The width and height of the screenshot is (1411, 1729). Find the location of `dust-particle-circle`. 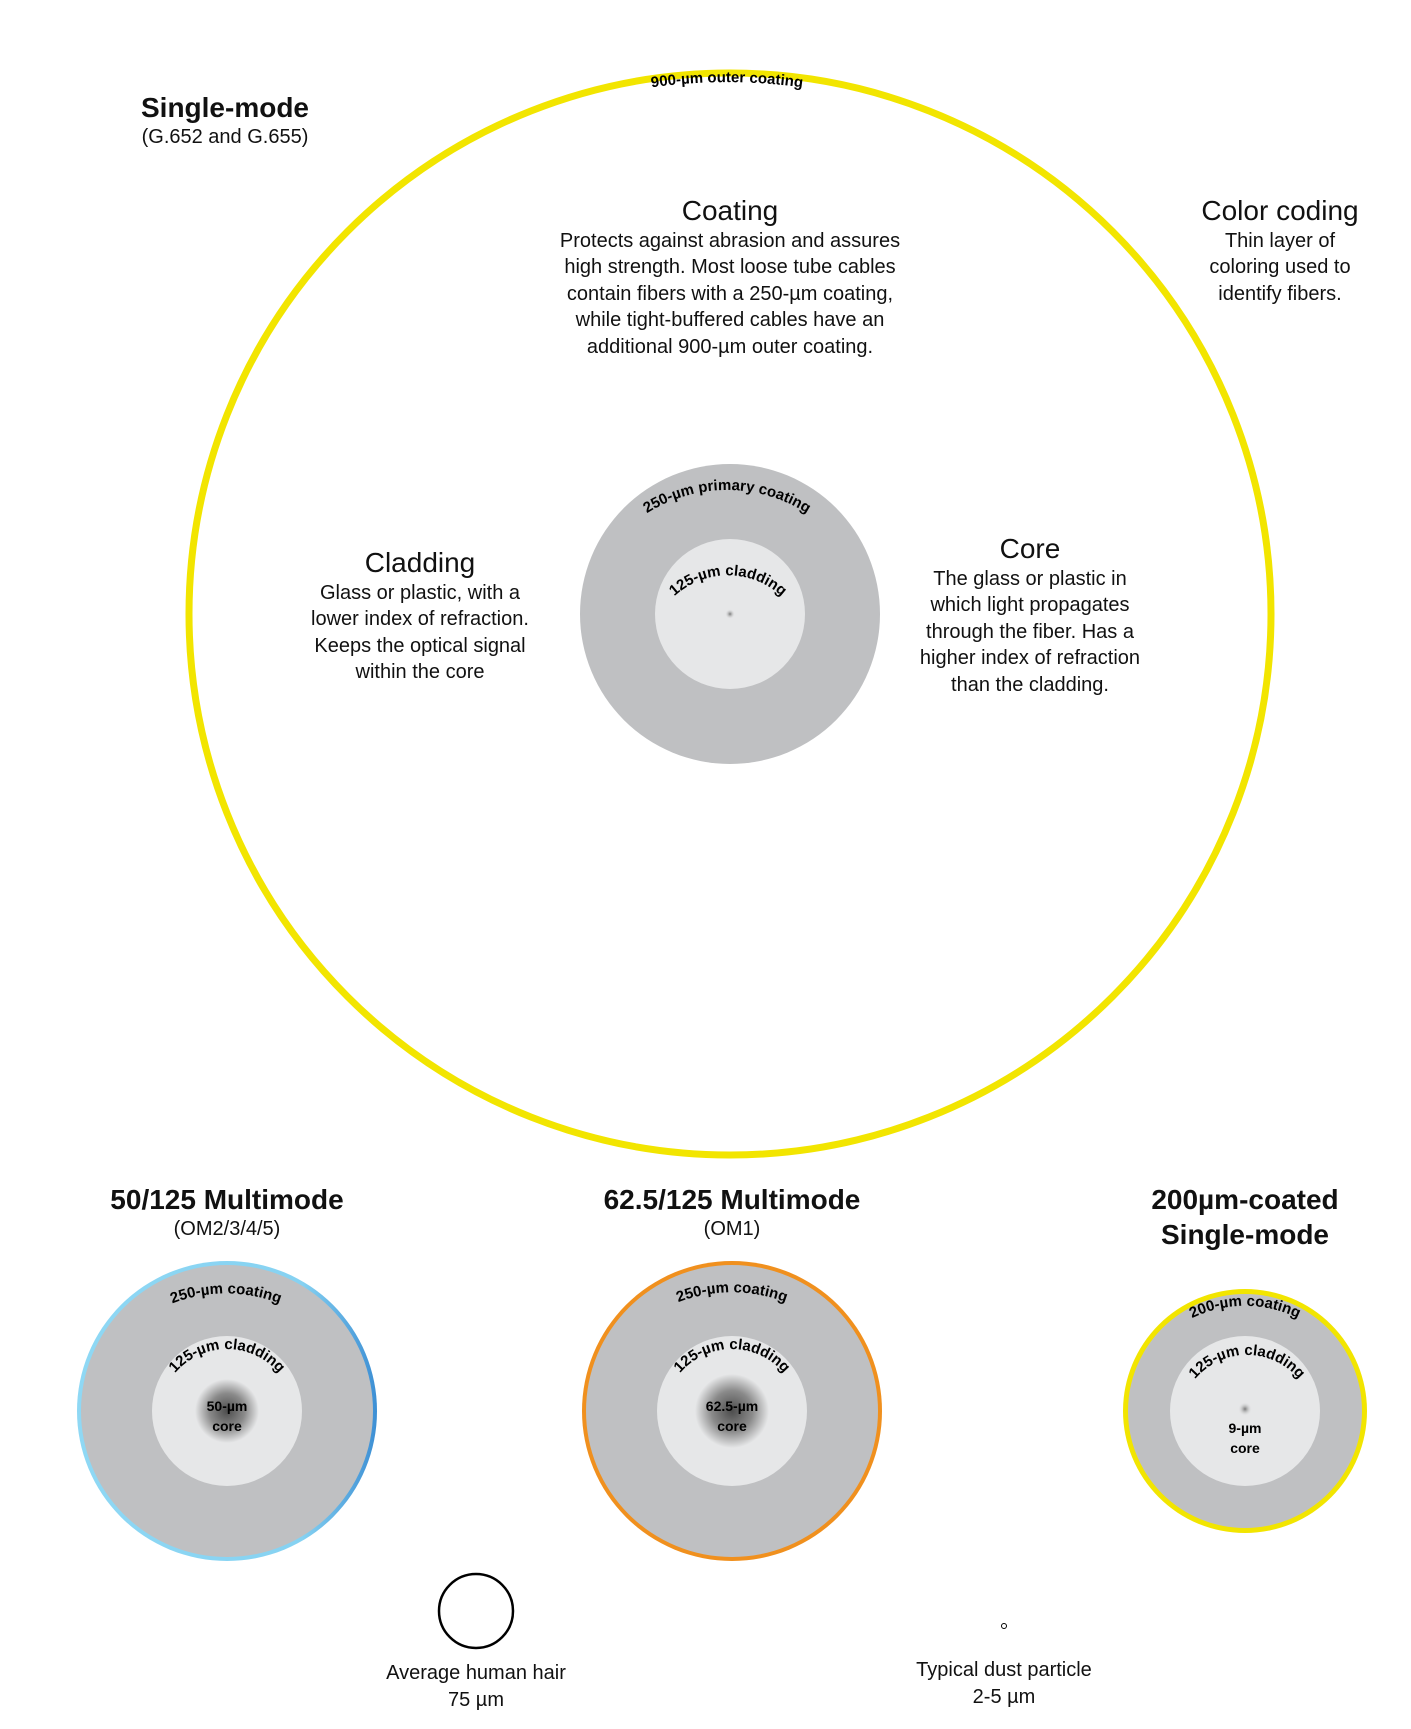

dust-particle-circle is located at coordinates (1004, 1626).